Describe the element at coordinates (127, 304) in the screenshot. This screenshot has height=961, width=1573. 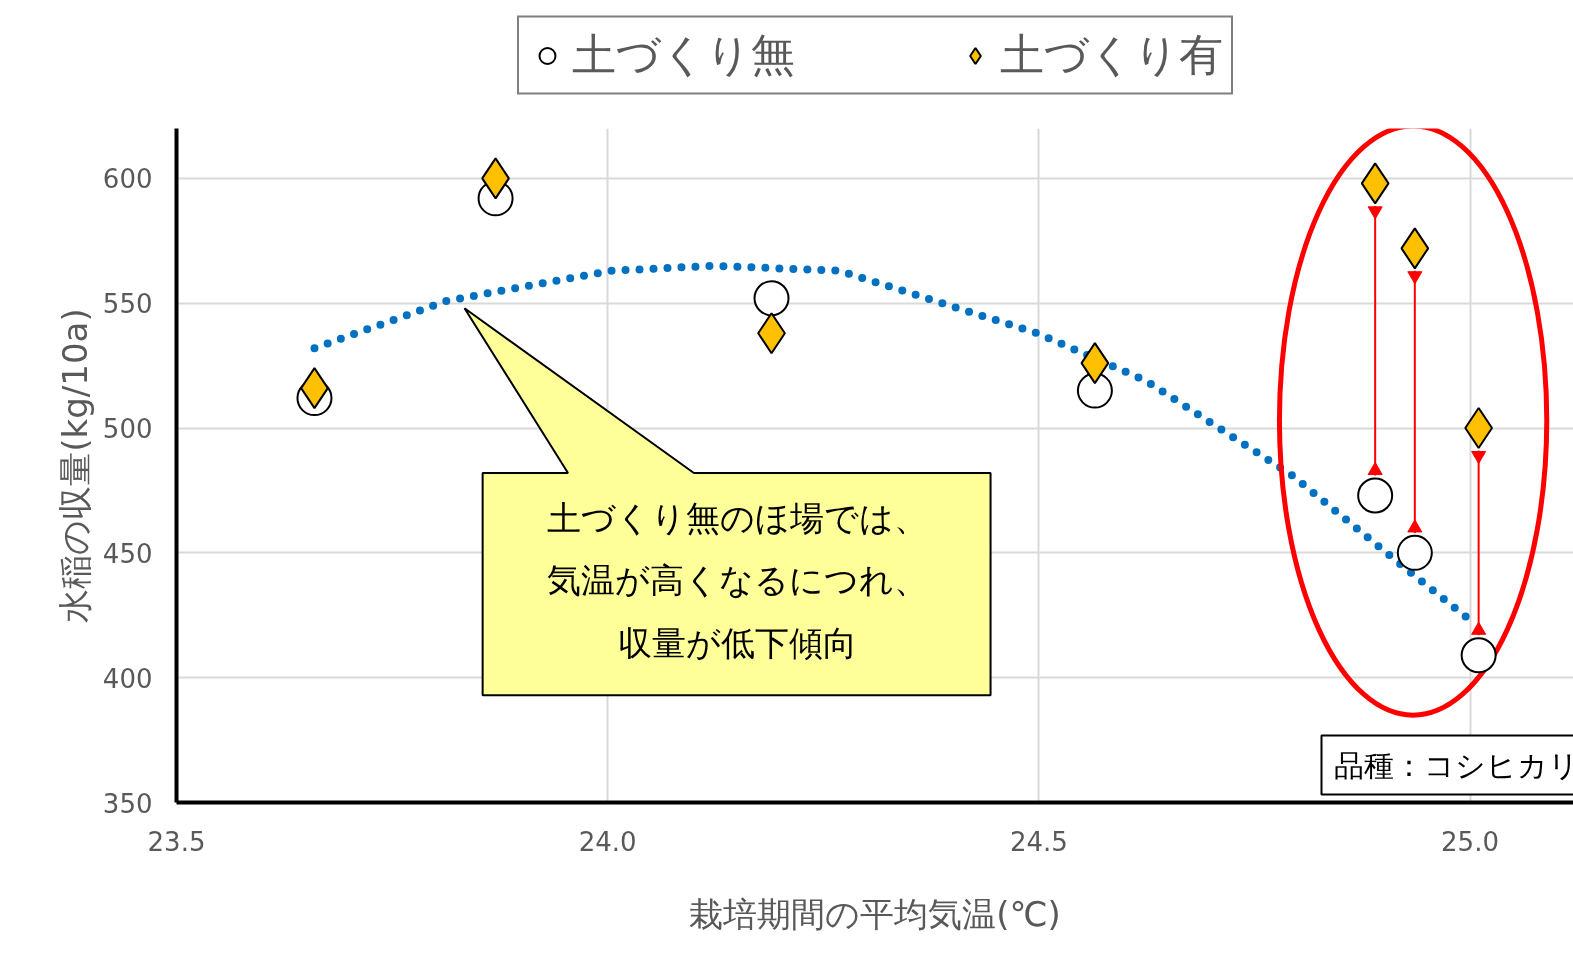
I see `y-tick-label: 550` at that location.